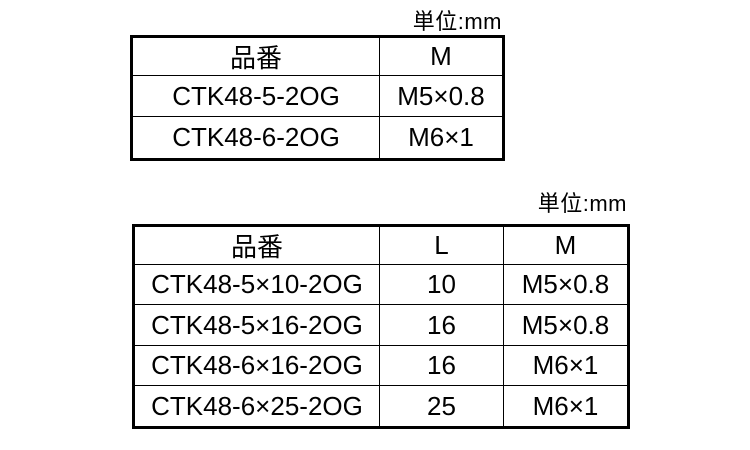  I want to click on part-number-cell: CTK48-6-2OG, so click(255, 138).